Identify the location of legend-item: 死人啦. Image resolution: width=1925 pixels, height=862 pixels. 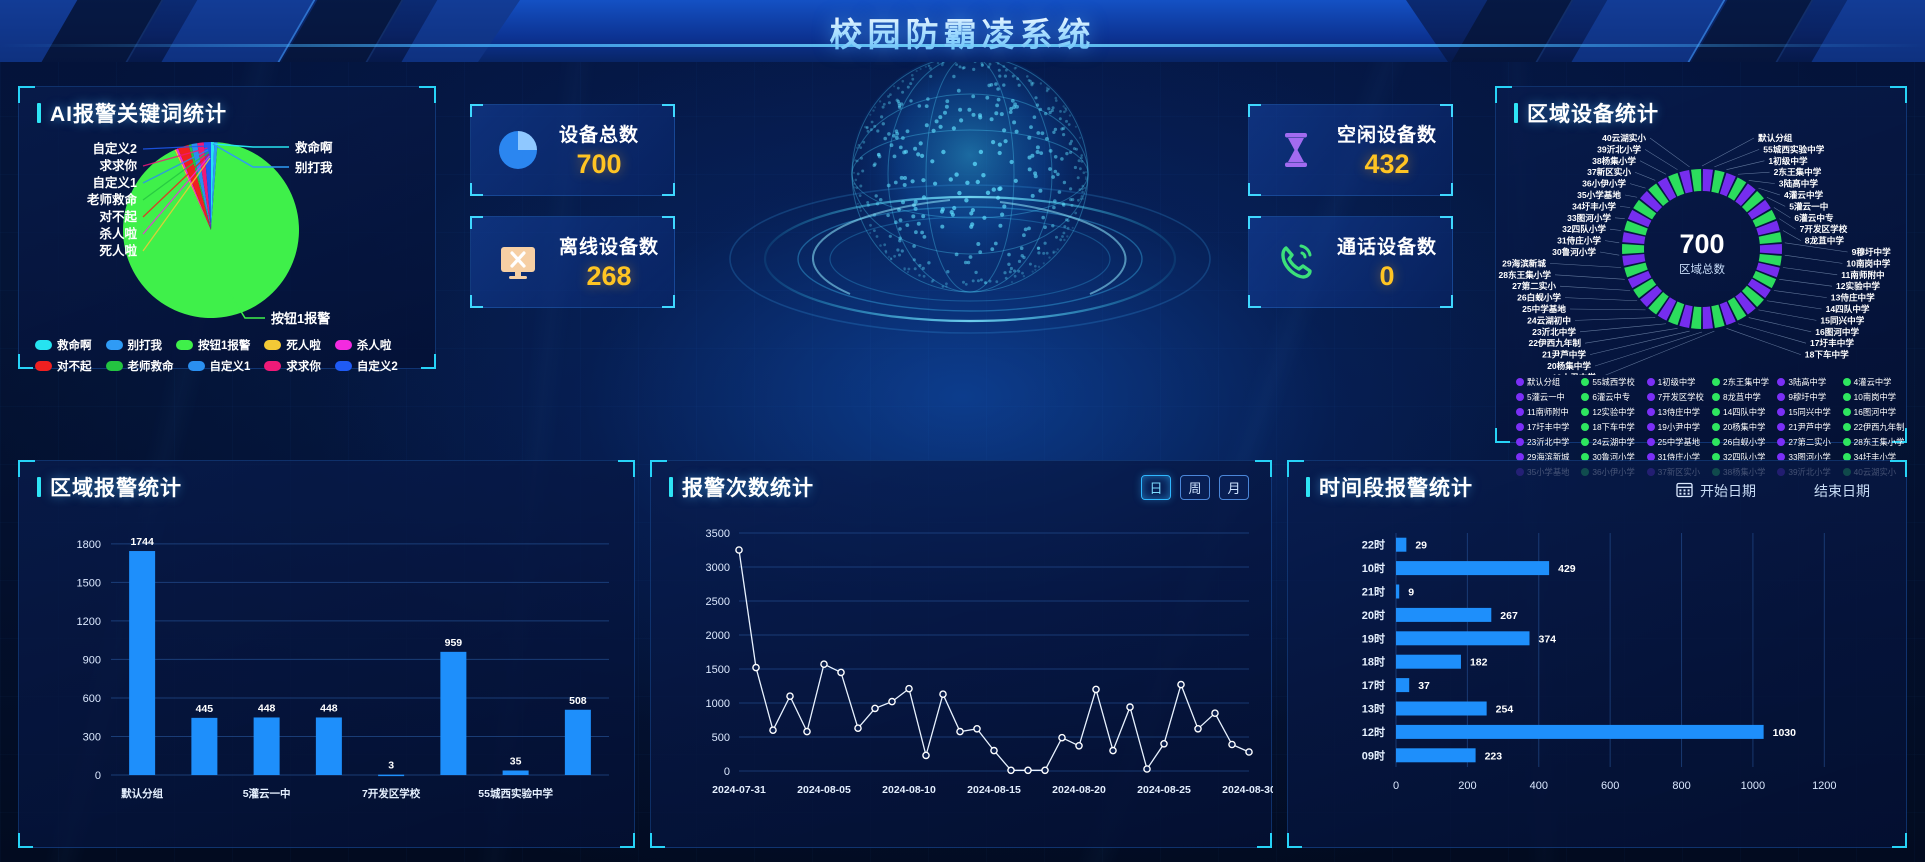
(292, 345).